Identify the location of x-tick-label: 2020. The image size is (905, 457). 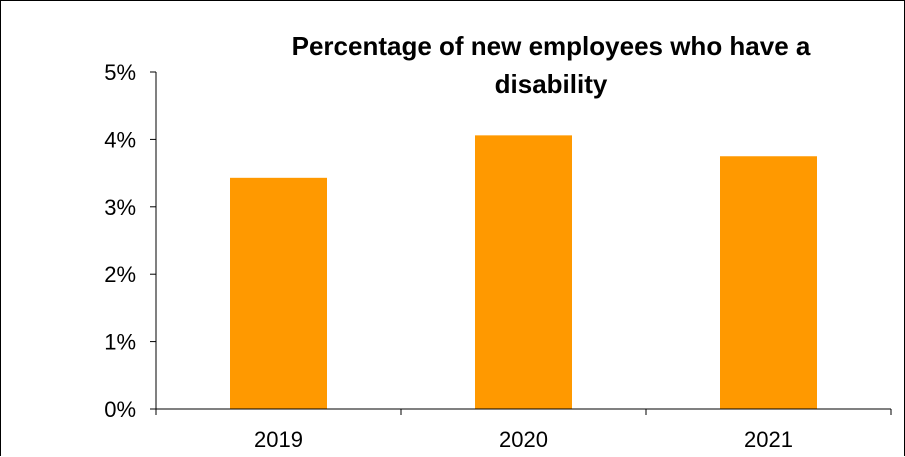
(523, 439).